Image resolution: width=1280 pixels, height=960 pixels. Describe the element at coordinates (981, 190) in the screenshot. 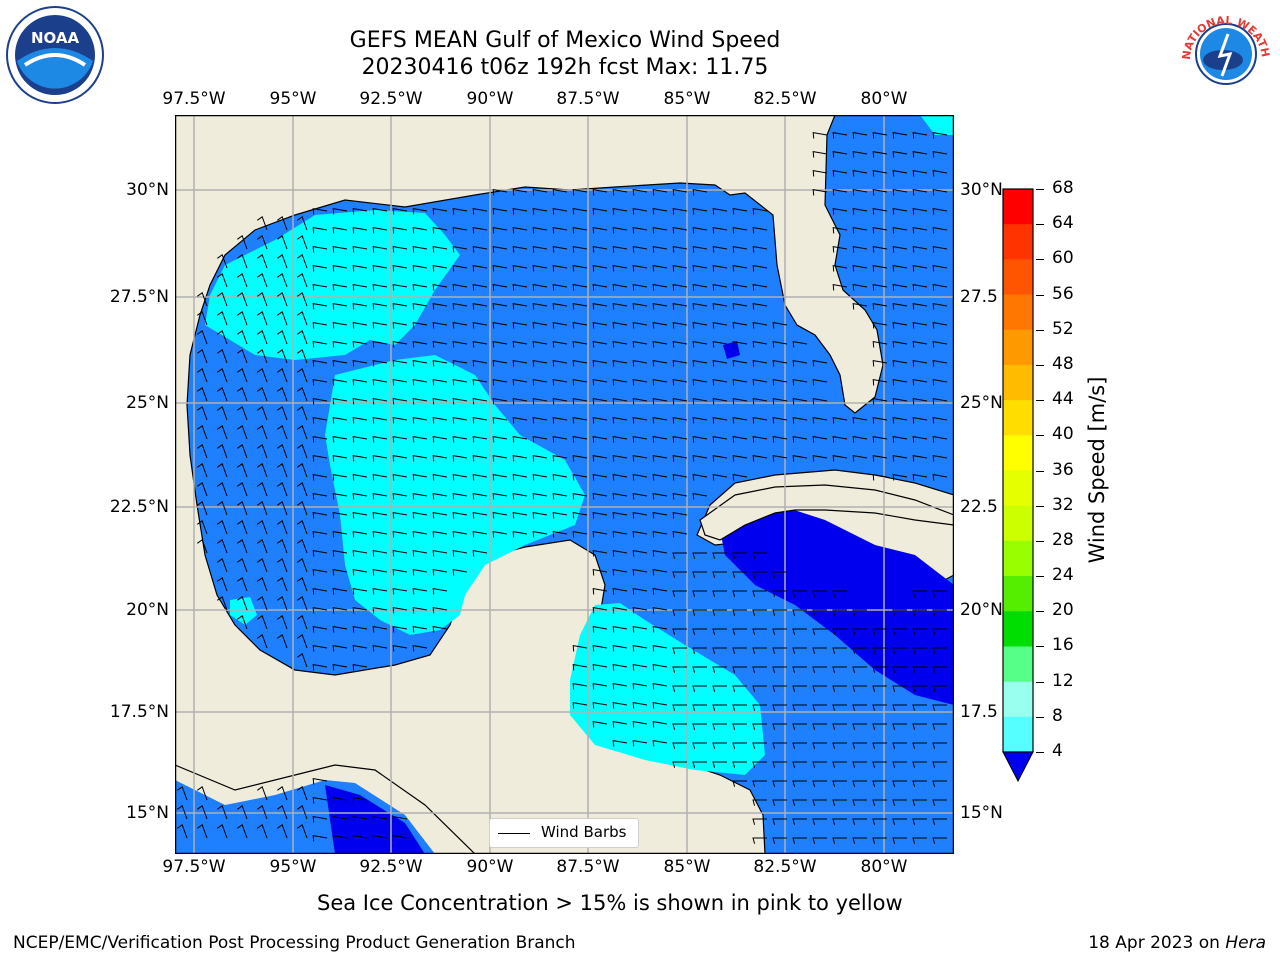

I see `lat-label: 30°N` at that location.